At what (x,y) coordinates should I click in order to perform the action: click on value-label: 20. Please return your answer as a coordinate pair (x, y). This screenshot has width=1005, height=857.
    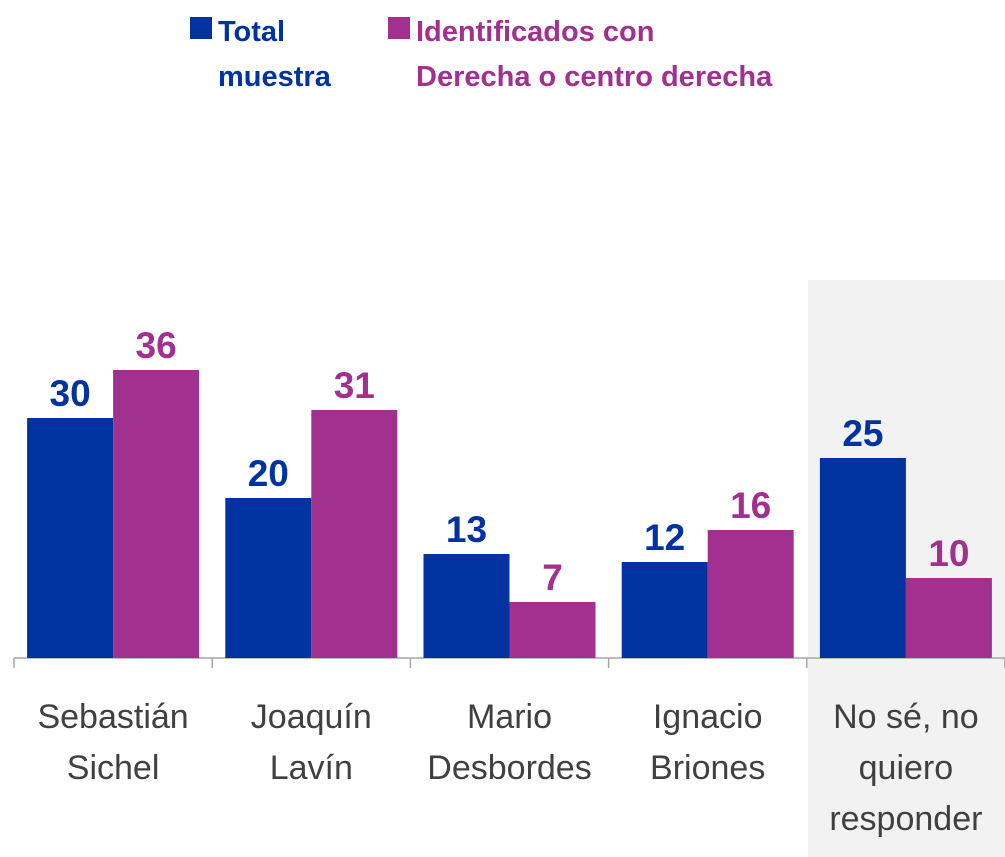
    Looking at the image, I should click on (268, 473).